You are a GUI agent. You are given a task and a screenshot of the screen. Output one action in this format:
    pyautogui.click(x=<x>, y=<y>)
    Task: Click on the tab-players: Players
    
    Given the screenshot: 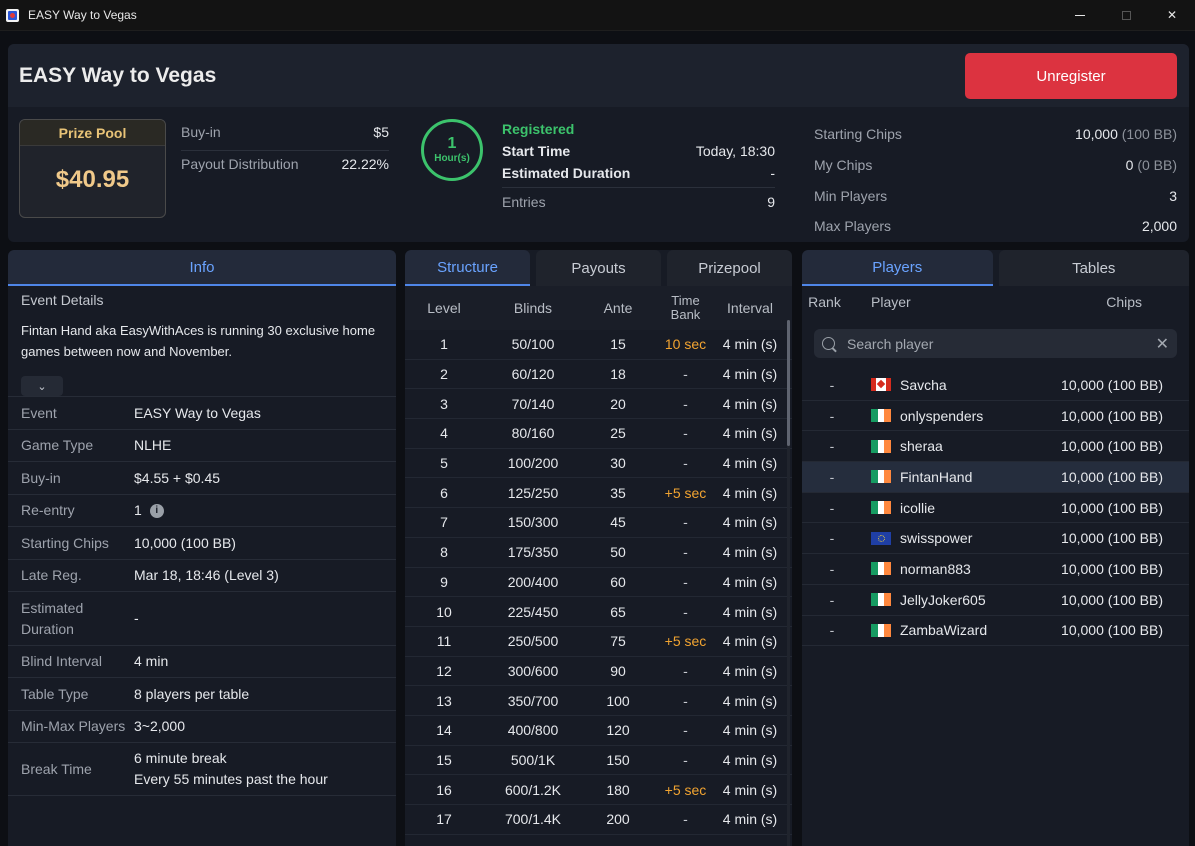 What is the action you would take?
    pyautogui.click(x=897, y=268)
    